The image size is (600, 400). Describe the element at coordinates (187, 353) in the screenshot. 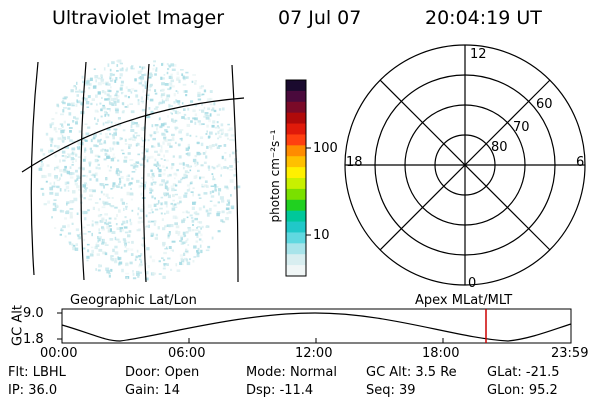

I see `time-tick-label: 06:00` at that location.